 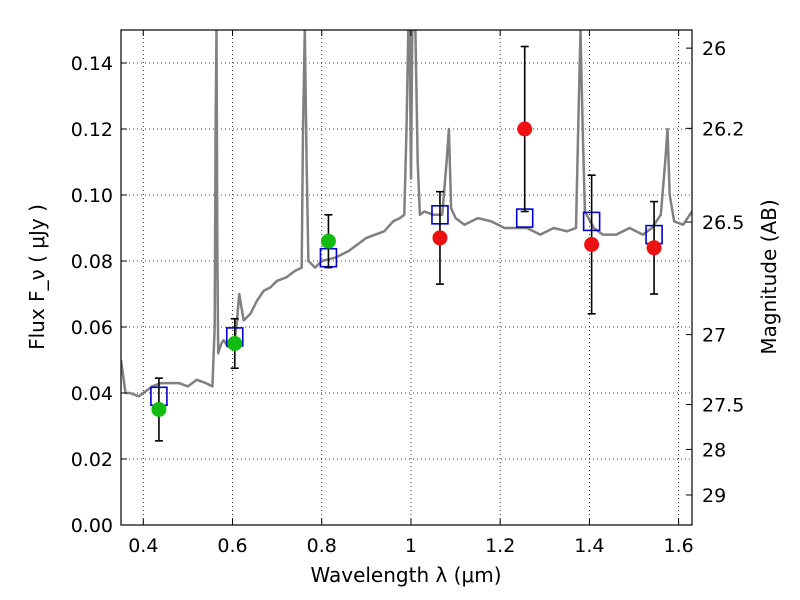 I want to click on y2-tick-label: 27.5, so click(x=723, y=406).